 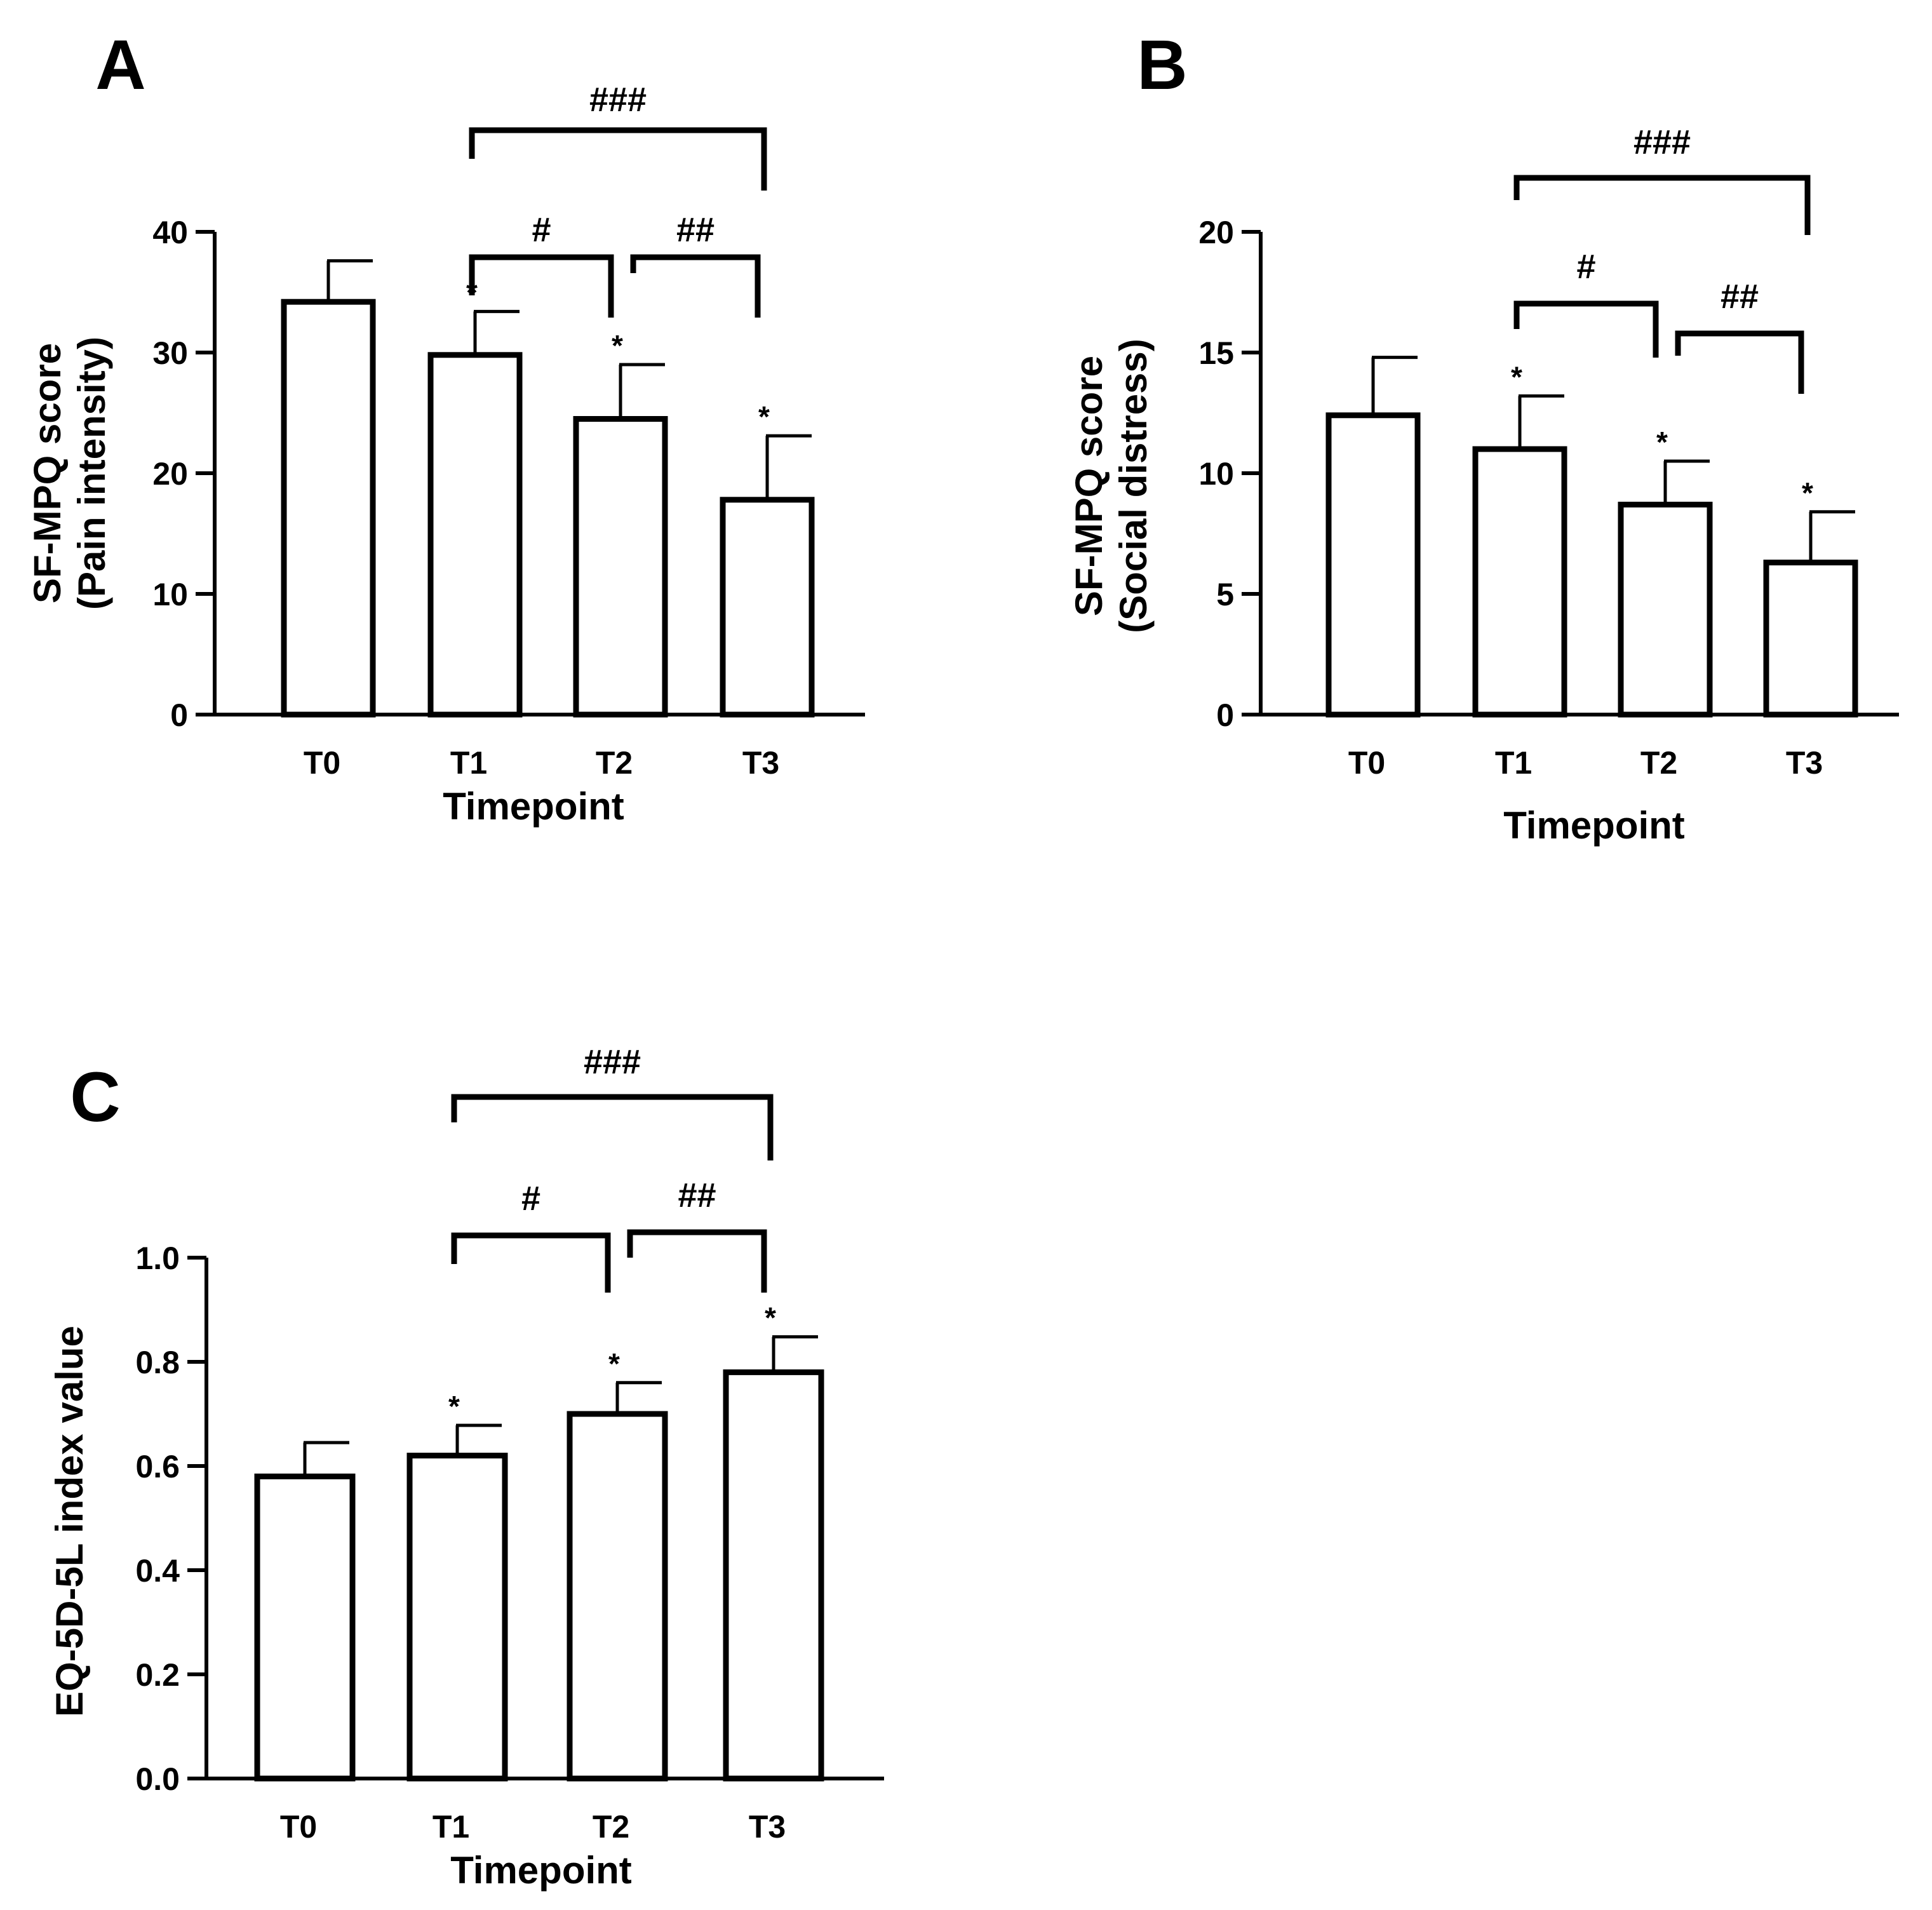 I want to click on y-axis-title: (Social distress), so click(x=1133, y=486).